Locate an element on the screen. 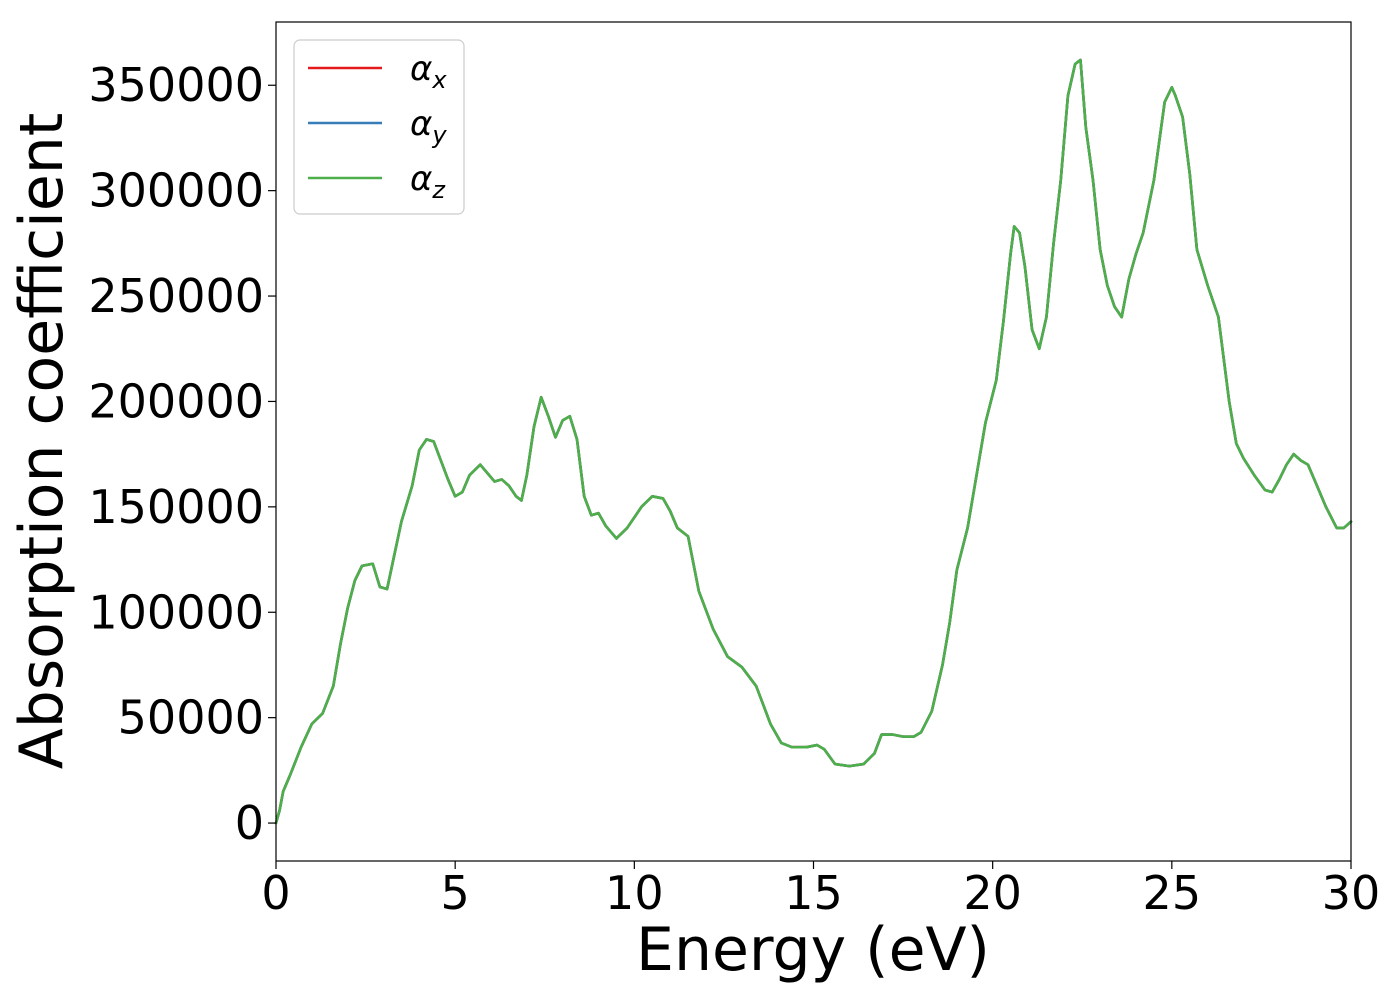  y-tick-label: 0 is located at coordinates (249, 823).